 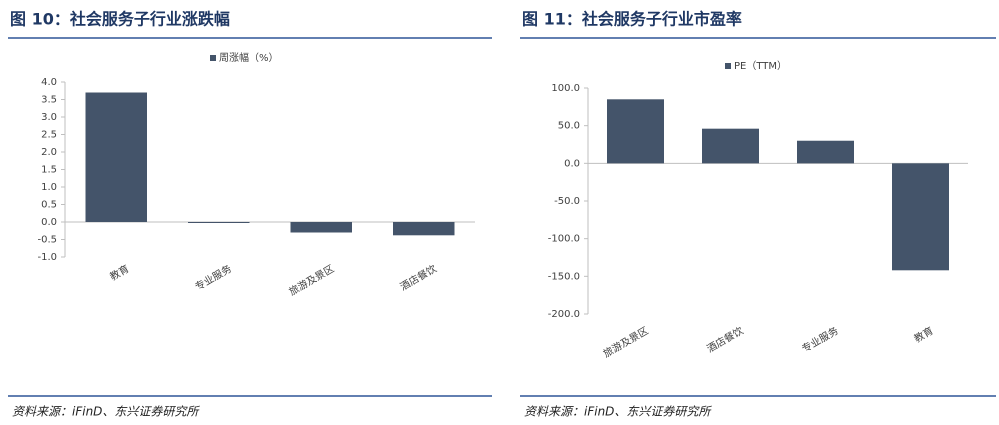 What do you see at coordinates (49, 135) in the screenshot?
I see `y-tick-label: 2.5` at bounding box center [49, 135].